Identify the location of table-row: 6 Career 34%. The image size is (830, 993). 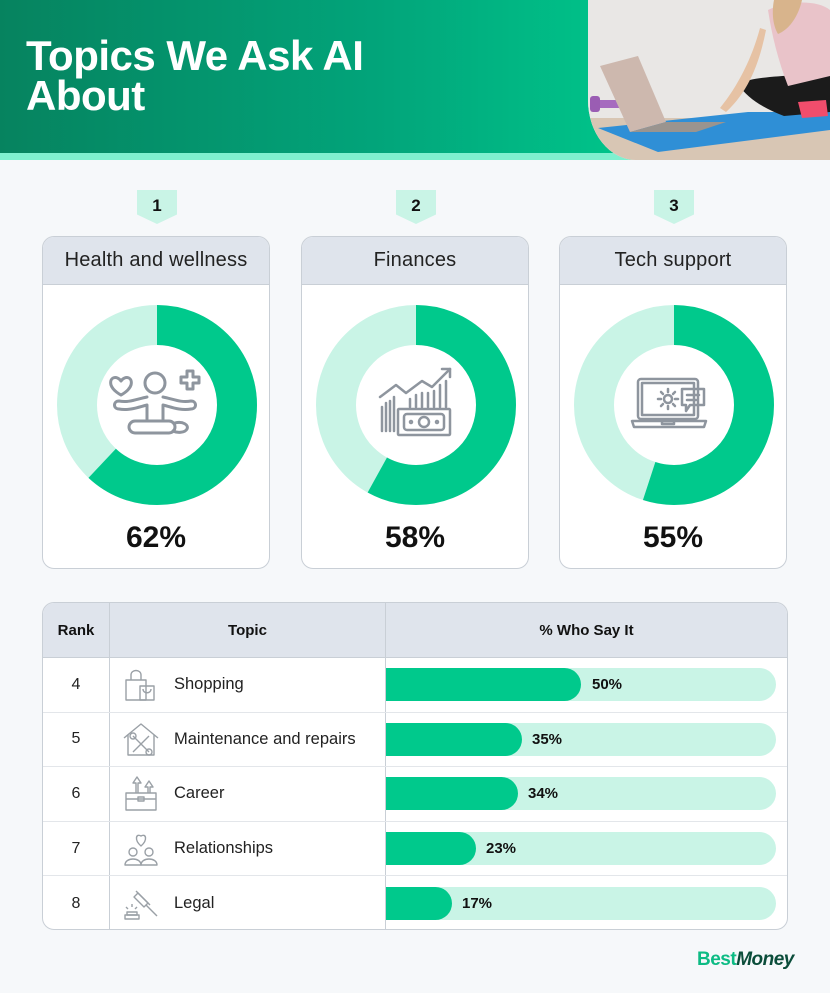
(415, 794).